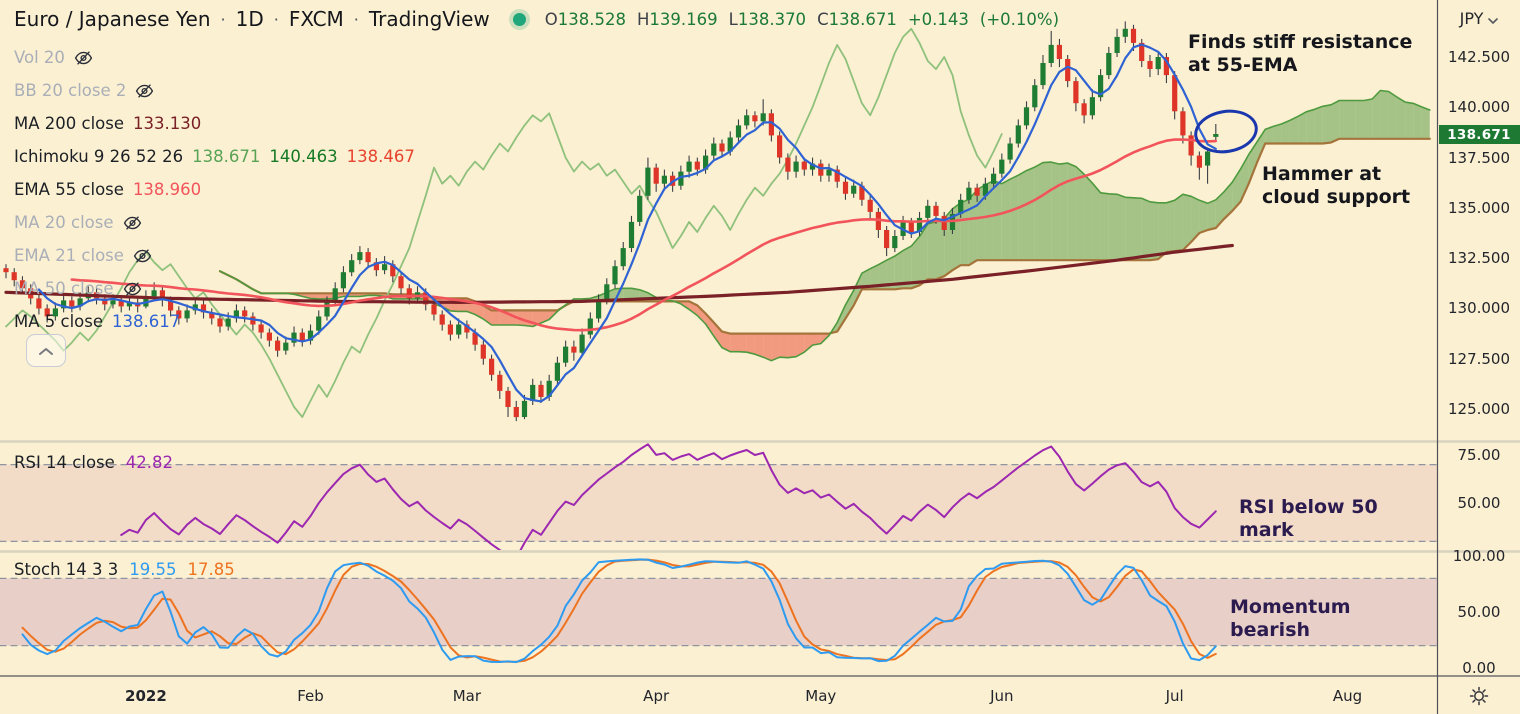 Image resolution: width=1520 pixels, height=714 pixels. What do you see at coordinates (429, 19) in the screenshot?
I see `platform-label: TradingView` at bounding box center [429, 19].